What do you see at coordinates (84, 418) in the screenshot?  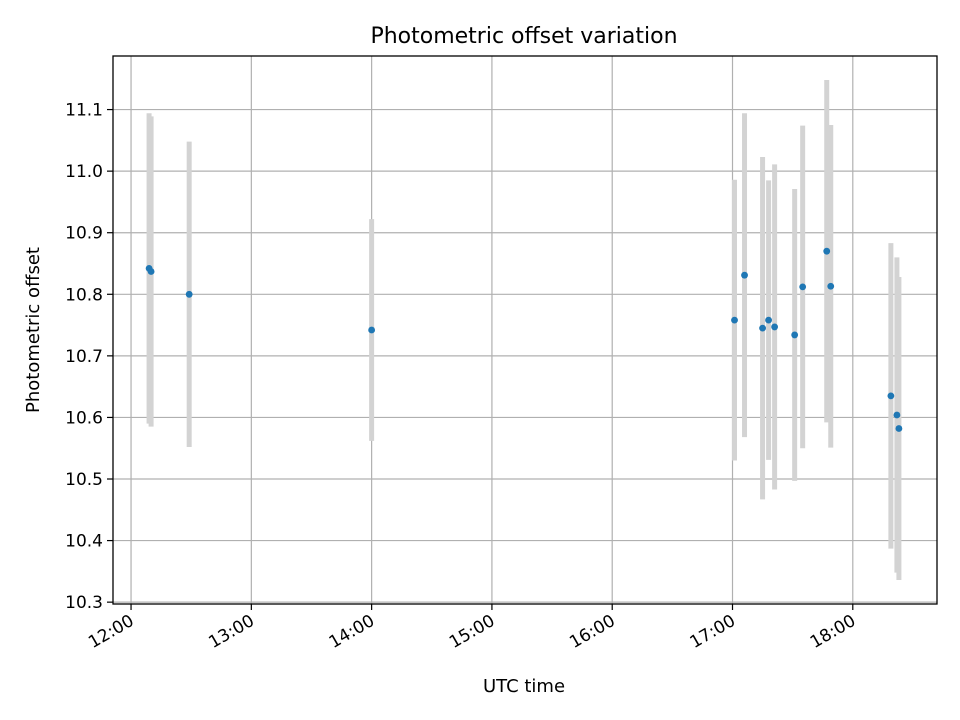 I see `y-tick-label: 10.6` at bounding box center [84, 418].